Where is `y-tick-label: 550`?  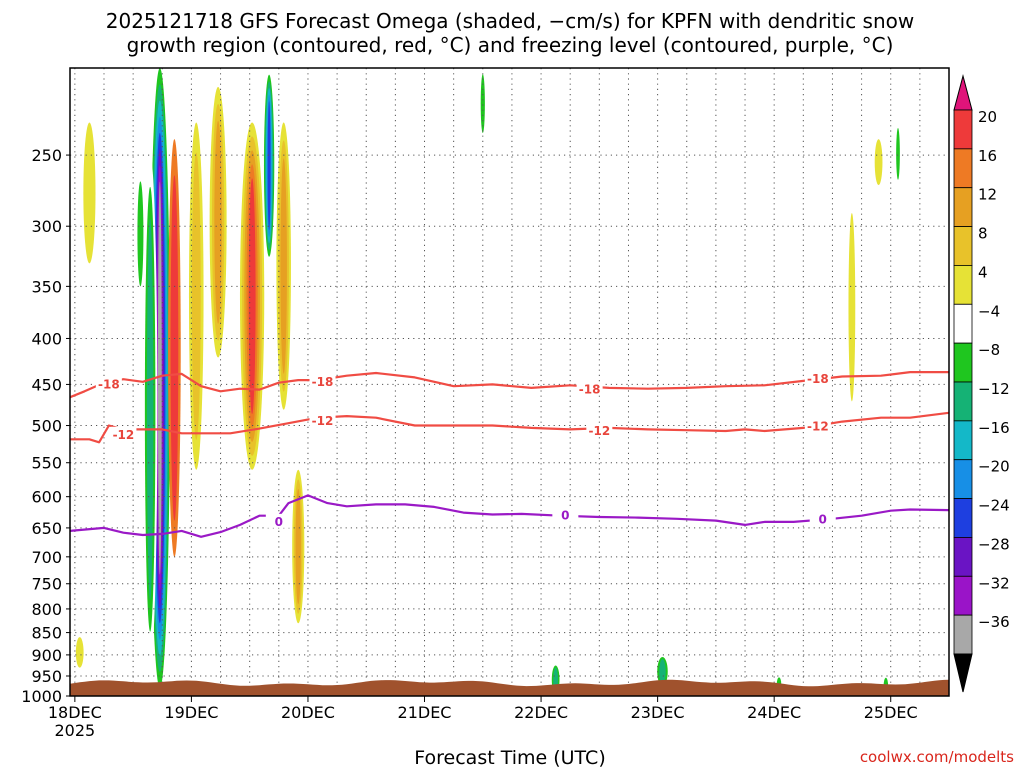
y-tick-label: 550 is located at coordinates (46, 463).